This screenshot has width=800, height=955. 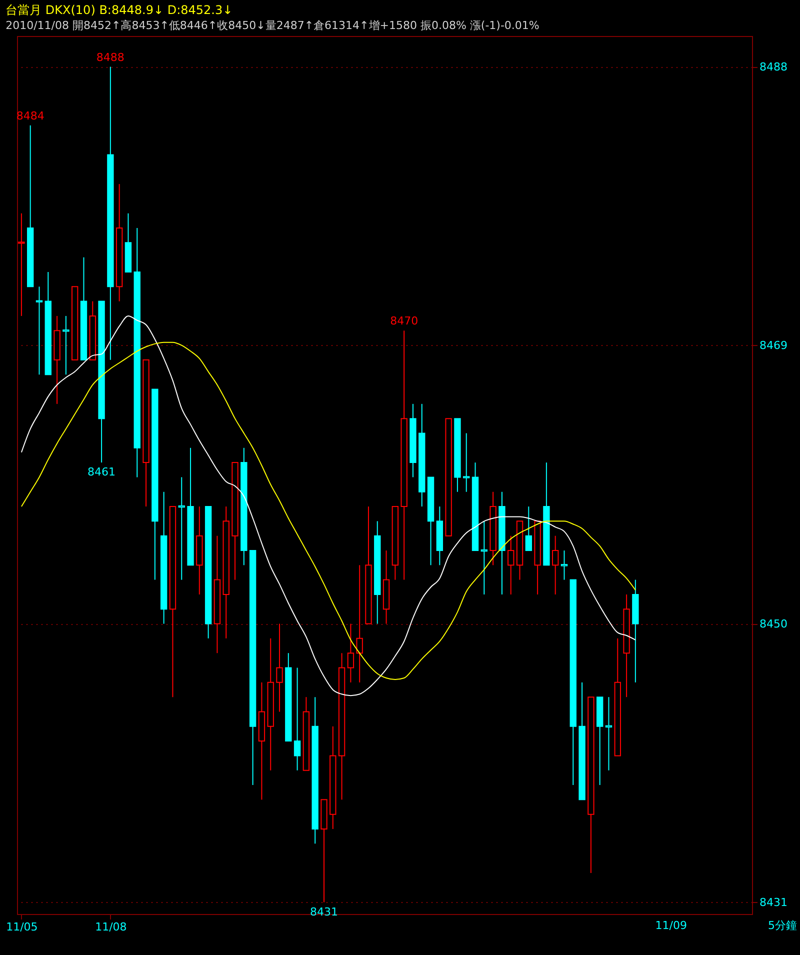 I want to click on x-tick-label: 11/08, so click(x=111, y=927).